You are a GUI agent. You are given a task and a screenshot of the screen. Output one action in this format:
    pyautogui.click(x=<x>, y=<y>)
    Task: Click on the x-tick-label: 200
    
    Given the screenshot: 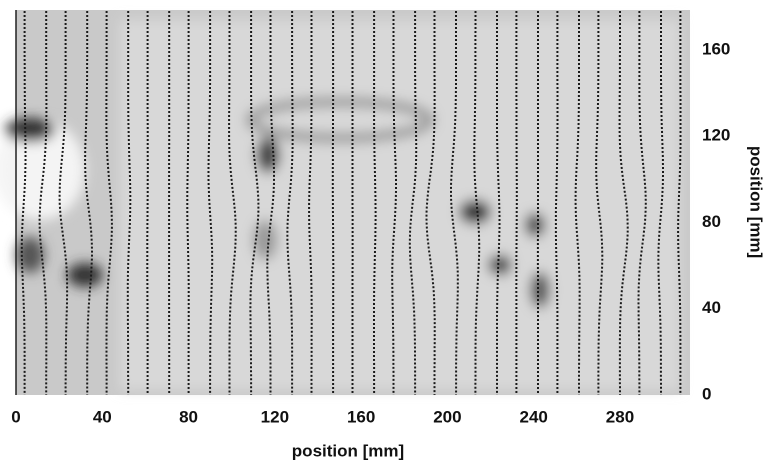 What is the action you would take?
    pyautogui.click(x=447, y=416)
    